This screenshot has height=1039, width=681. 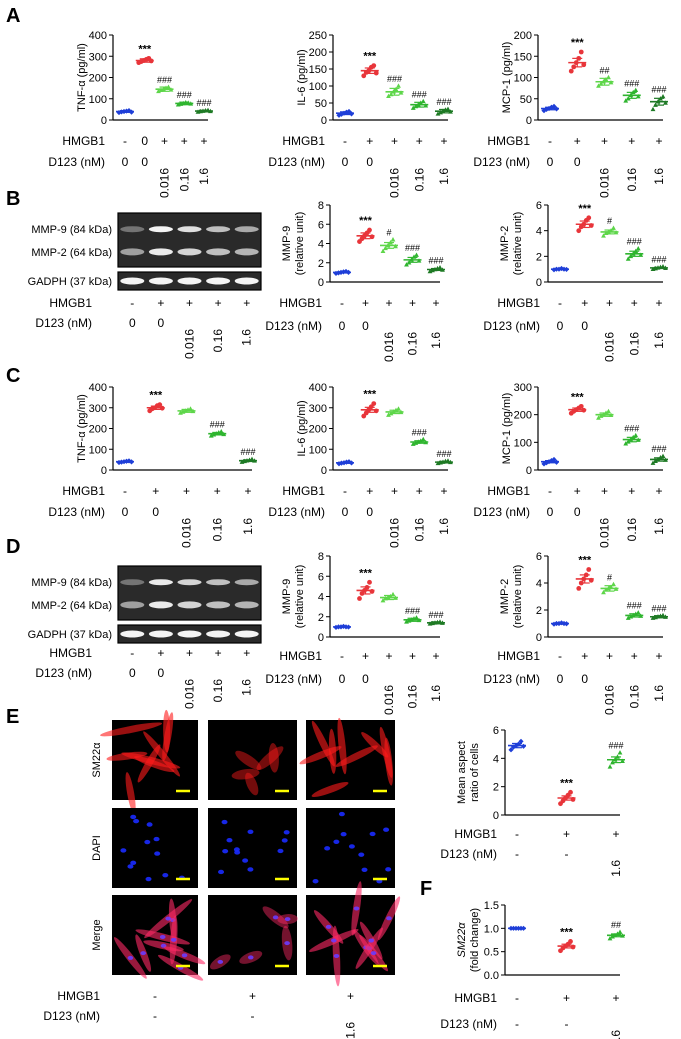 What do you see at coordinates (13, 376) in the screenshot?
I see `panel-label-C: C` at bounding box center [13, 376].